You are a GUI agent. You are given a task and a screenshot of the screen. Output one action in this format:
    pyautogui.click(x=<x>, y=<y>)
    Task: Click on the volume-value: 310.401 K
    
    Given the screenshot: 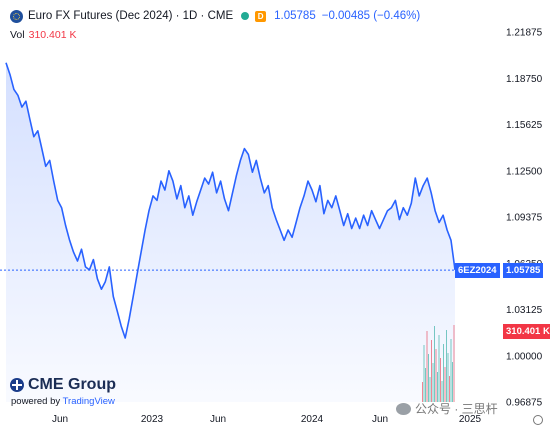 What is the action you would take?
    pyautogui.click(x=52, y=35)
    